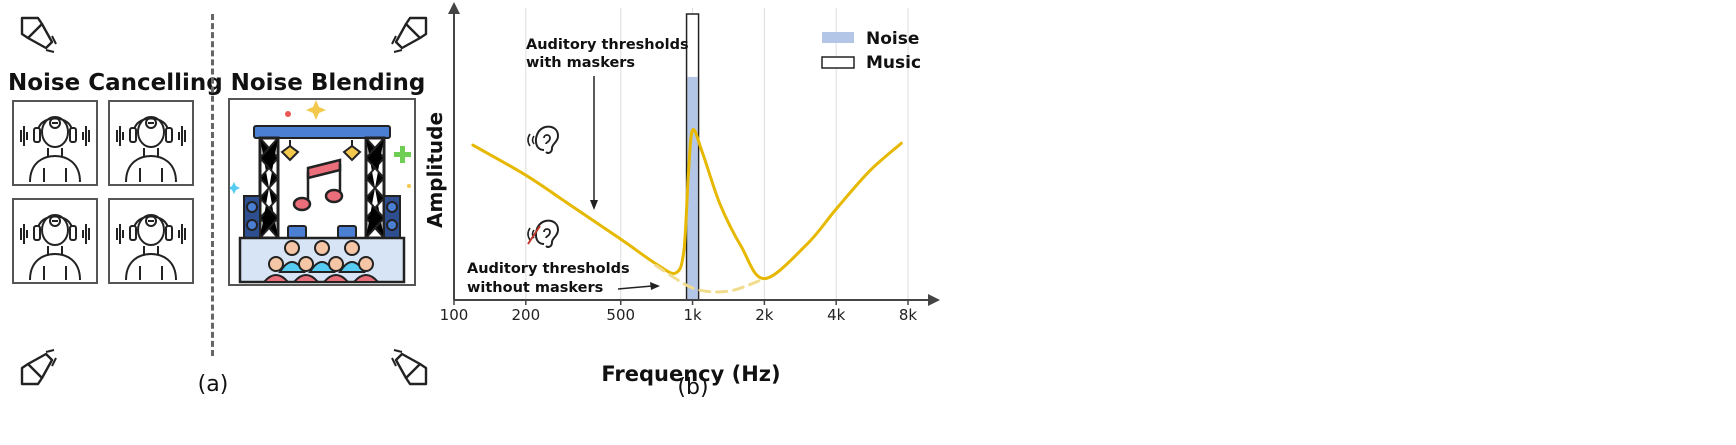 The height and width of the screenshot is (445, 1736). Describe the element at coordinates (115, 83) in the screenshot. I see `noise-cancelling-title: Noise Cancelling` at that location.